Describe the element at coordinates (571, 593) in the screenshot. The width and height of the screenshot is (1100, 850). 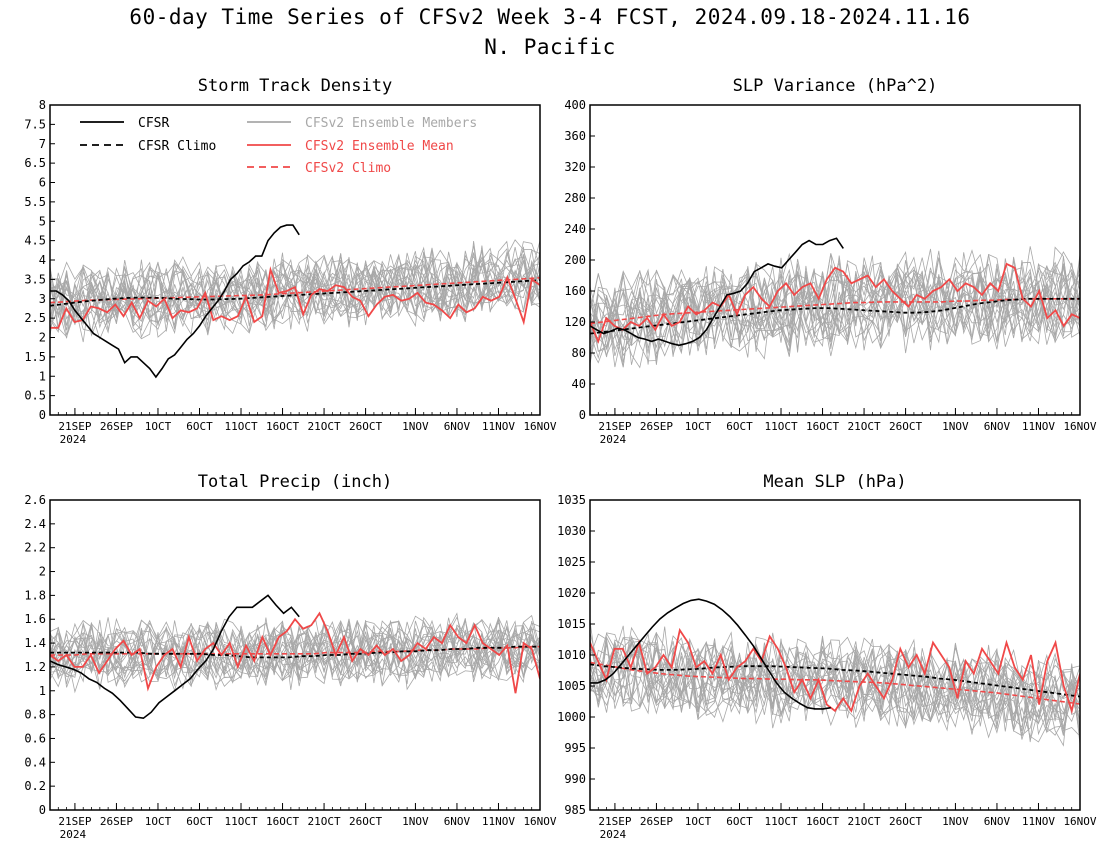
I see `y-tick-label: 1020` at that location.